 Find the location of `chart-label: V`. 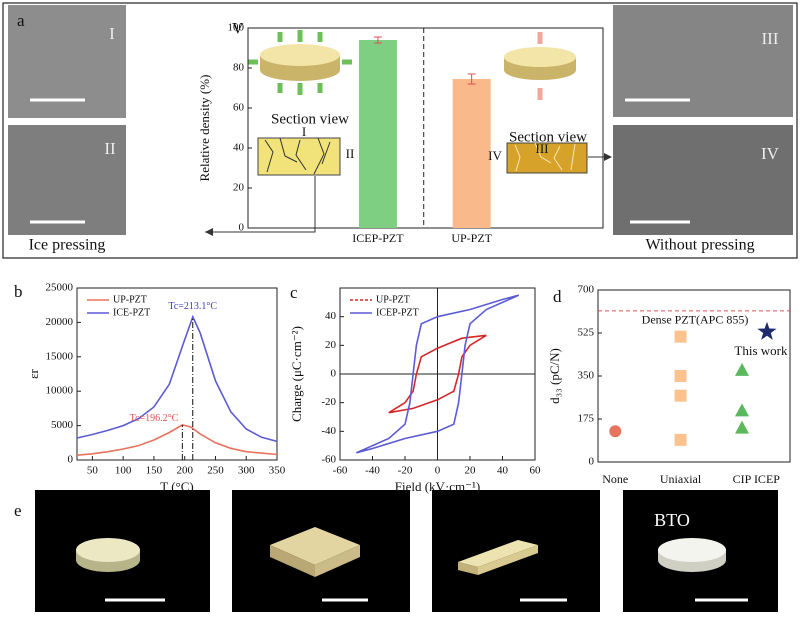

chart-label: V is located at coordinates (238, 29).